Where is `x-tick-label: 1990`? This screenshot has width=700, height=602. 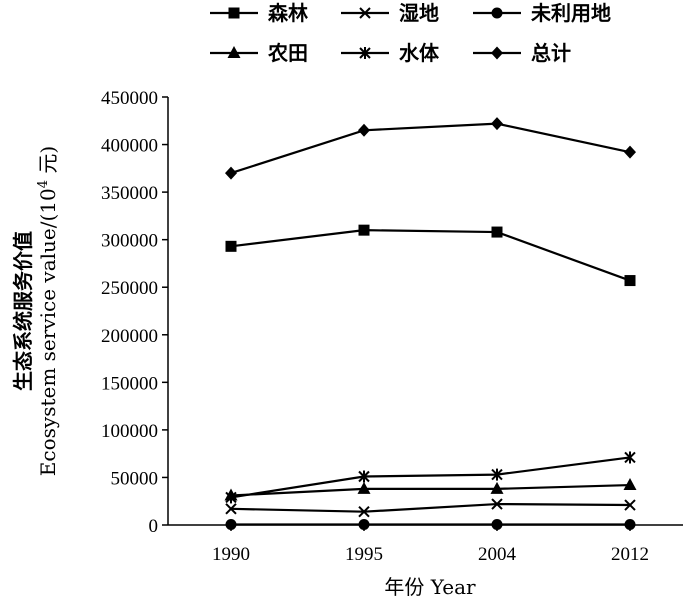 x-tick-label: 1990 is located at coordinates (231, 554).